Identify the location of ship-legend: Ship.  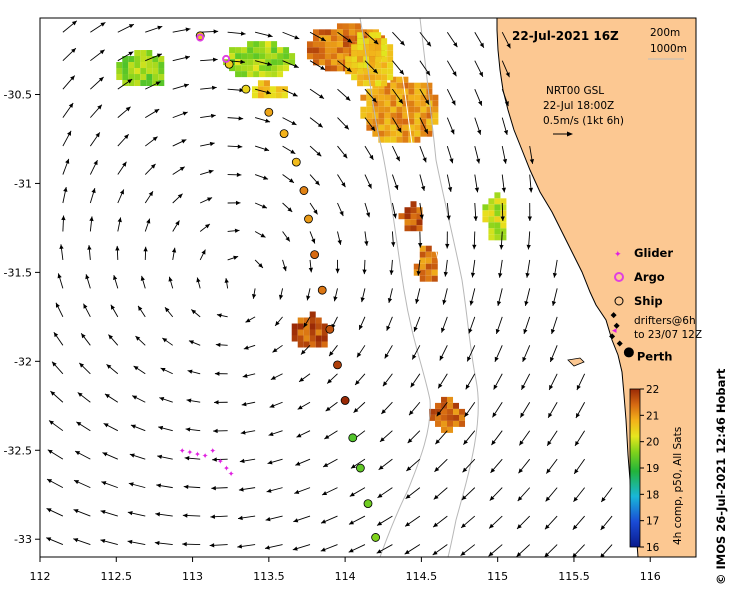
(638, 301).